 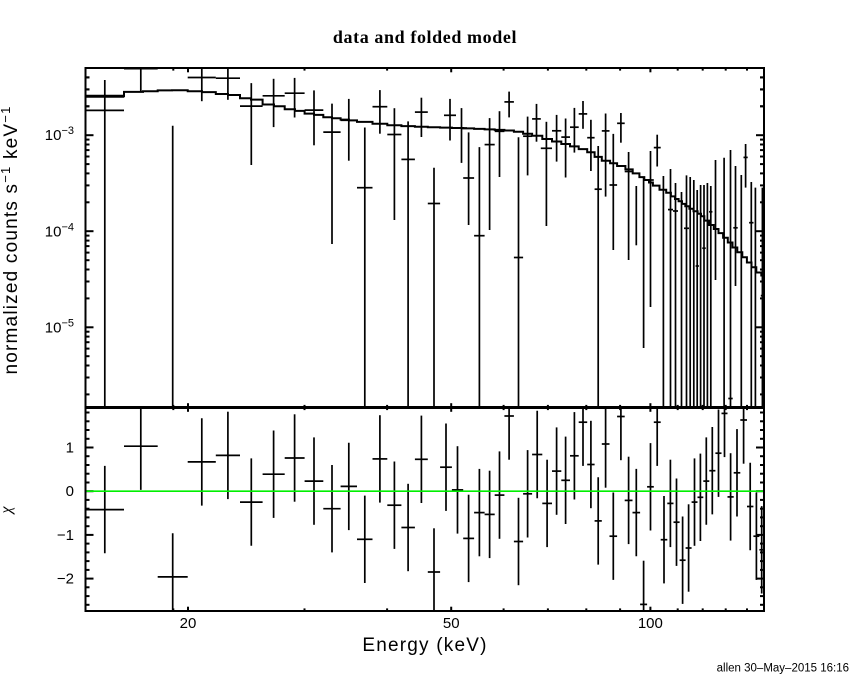 What do you see at coordinates (59, 134) in the screenshot?
I see `svg-text: 10⁻³` at bounding box center [59, 134].